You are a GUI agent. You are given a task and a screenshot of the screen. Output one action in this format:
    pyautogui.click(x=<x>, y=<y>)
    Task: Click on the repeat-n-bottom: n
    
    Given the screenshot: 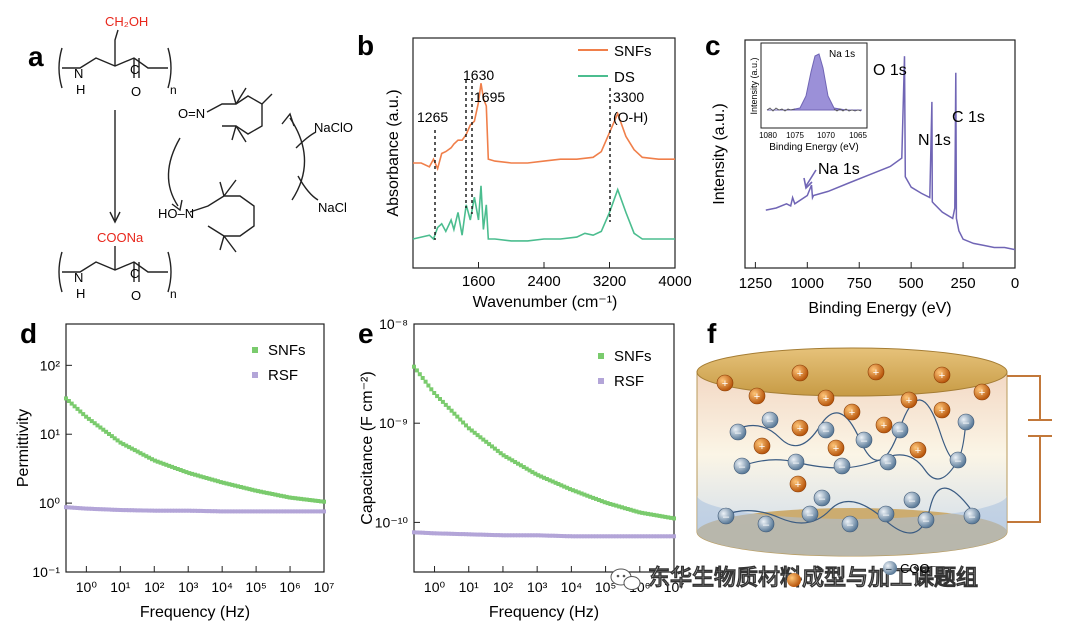 What is the action you would take?
    pyautogui.click(x=173, y=294)
    